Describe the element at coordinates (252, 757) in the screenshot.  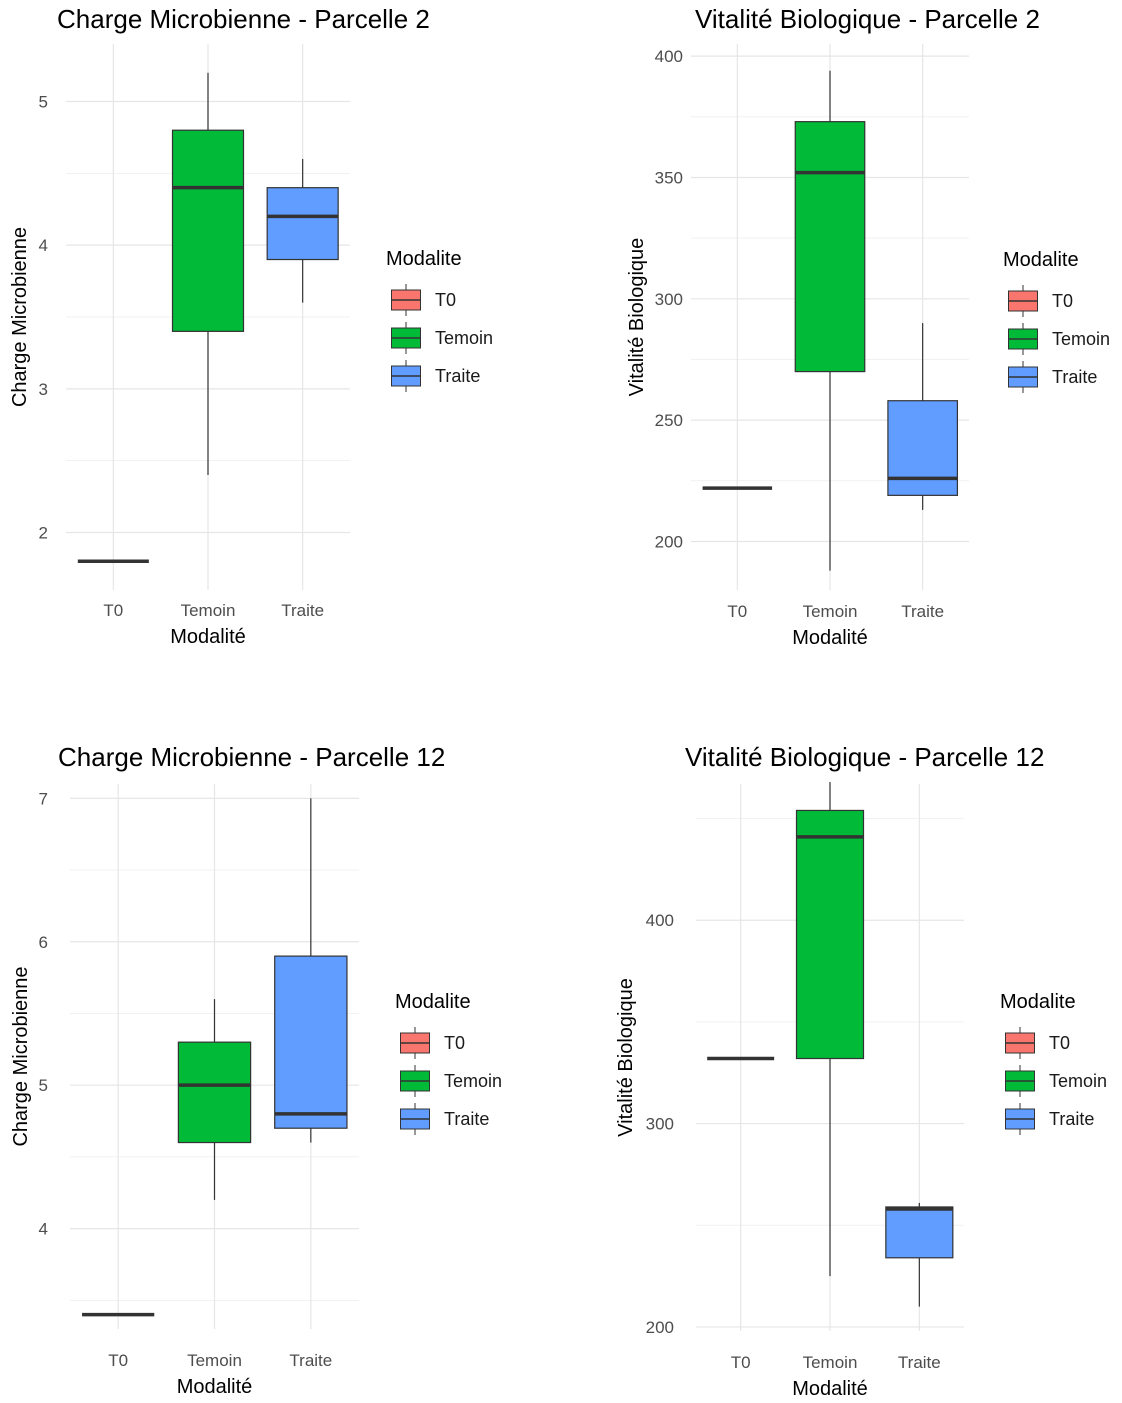
I see `chart-title: Charge Microbienne - Parcelle 12` at that location.